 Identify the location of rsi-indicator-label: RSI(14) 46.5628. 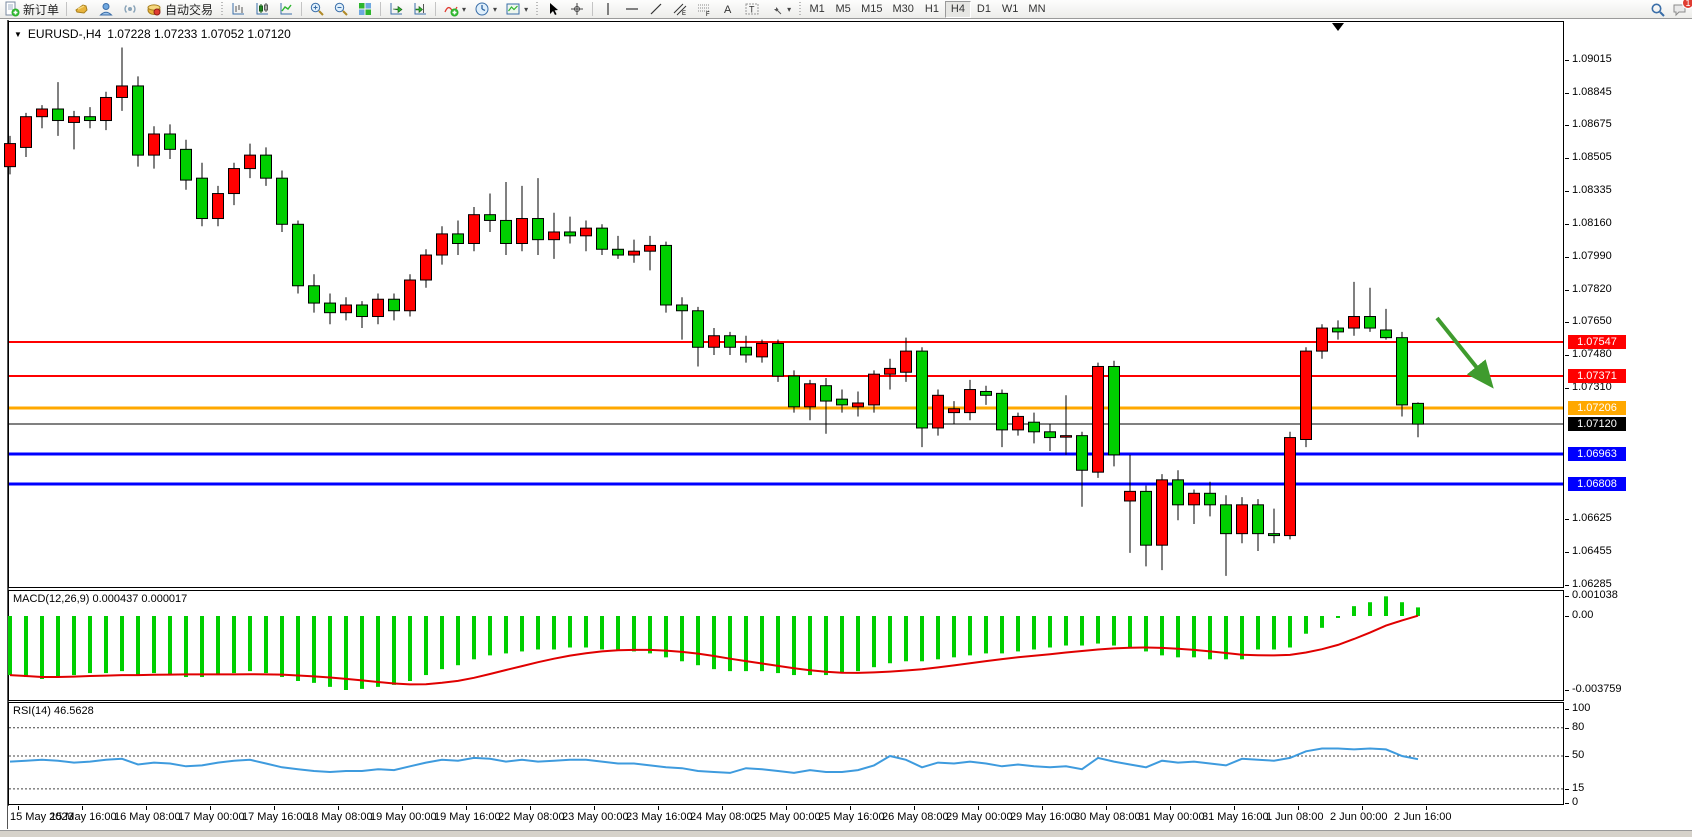
(53, 711).